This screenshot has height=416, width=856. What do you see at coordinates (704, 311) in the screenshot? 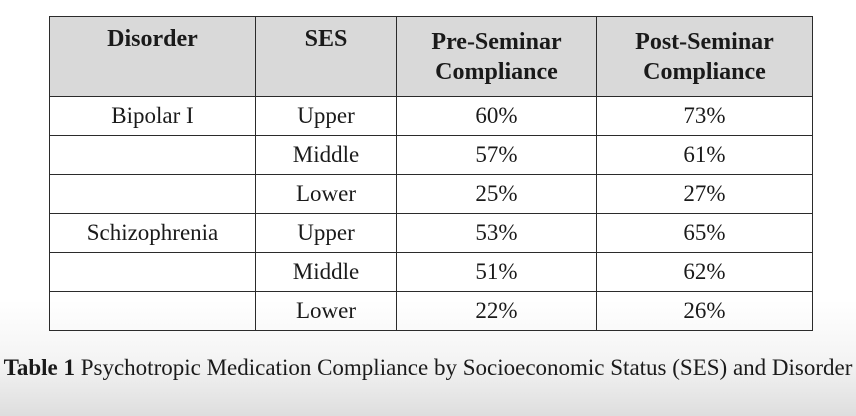
I see `cell-post-compliance: 26%` at bounding box center [704, 311].